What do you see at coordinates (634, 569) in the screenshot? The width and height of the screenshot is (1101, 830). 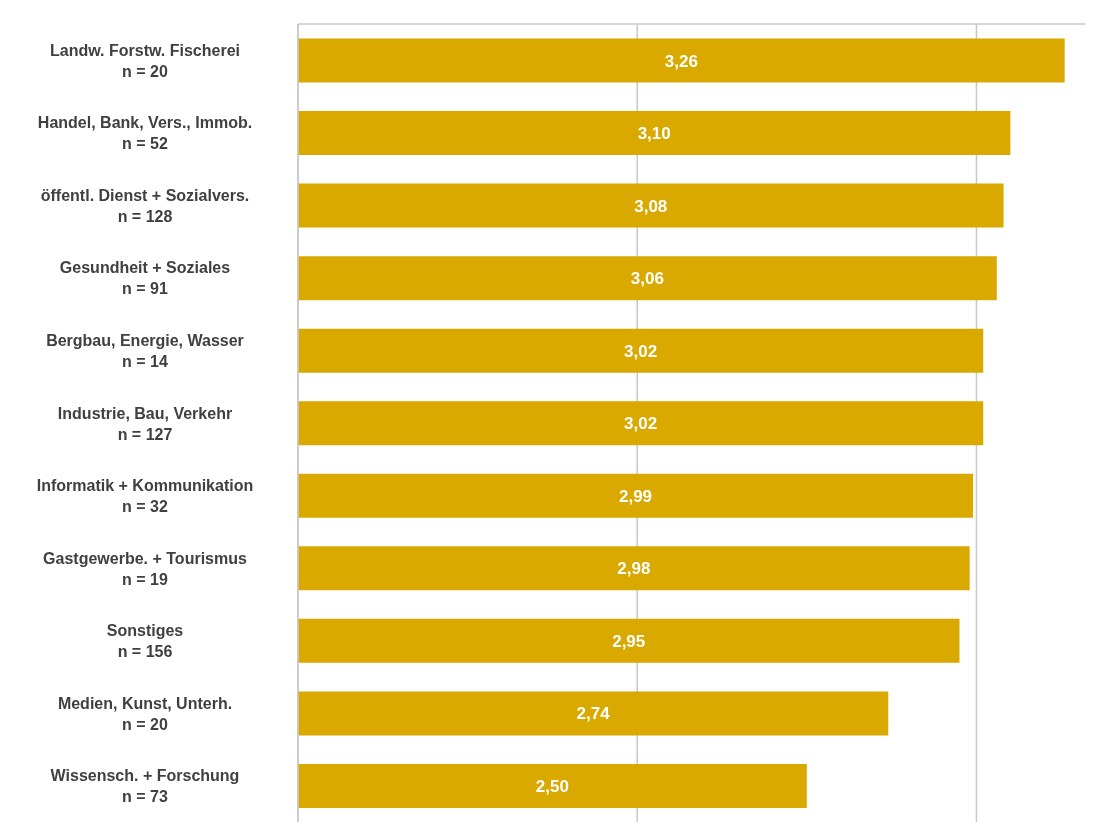 I see `data-label: 2,98` at bounding box center [634, 569].